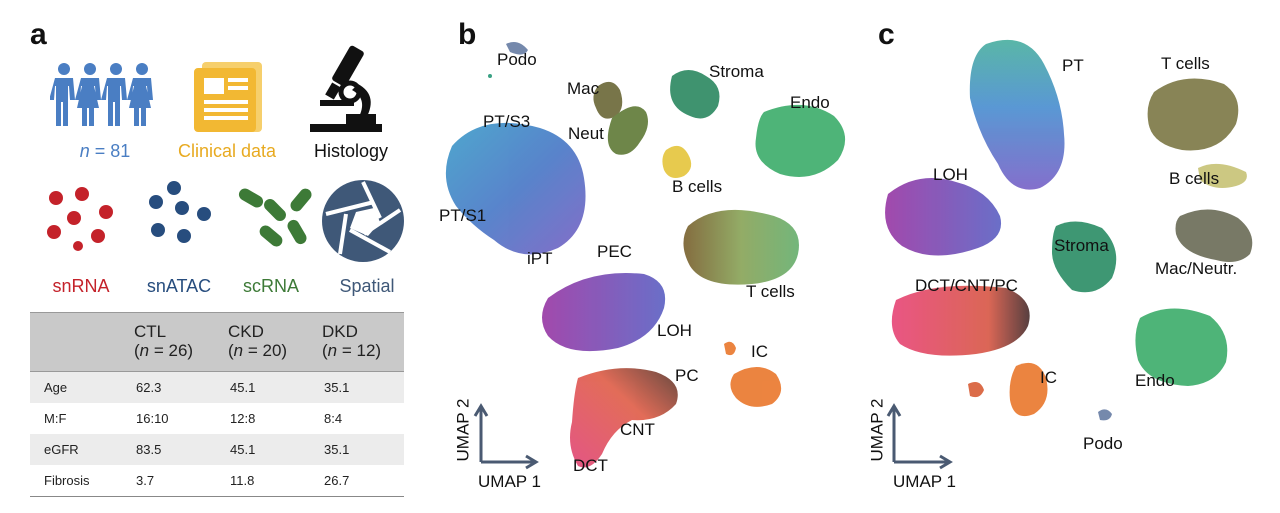 The height and width of the screenshot is (513, 1280). Describe the element at coordinates (1048, 377) in the screenshot. I see `label-c-ic: IC` at that location.